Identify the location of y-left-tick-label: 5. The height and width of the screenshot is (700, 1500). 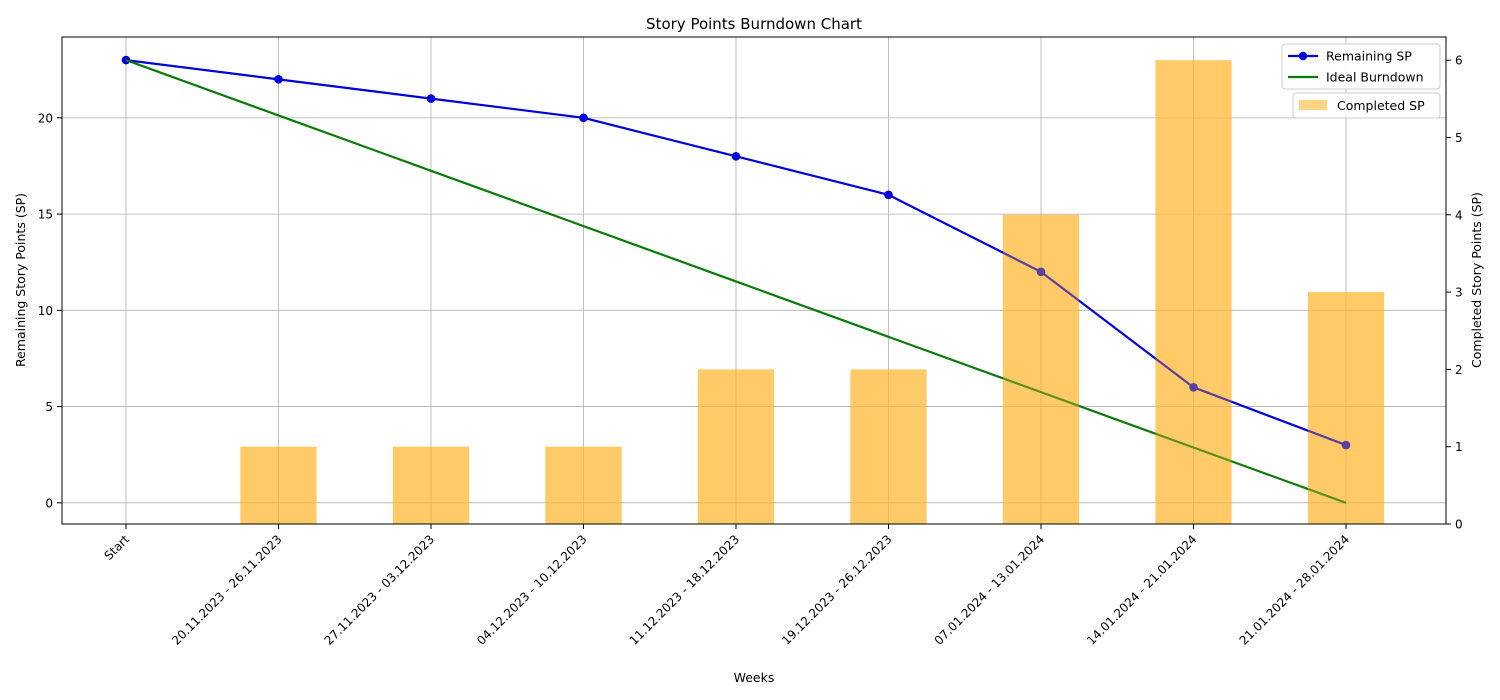
(49, 407).